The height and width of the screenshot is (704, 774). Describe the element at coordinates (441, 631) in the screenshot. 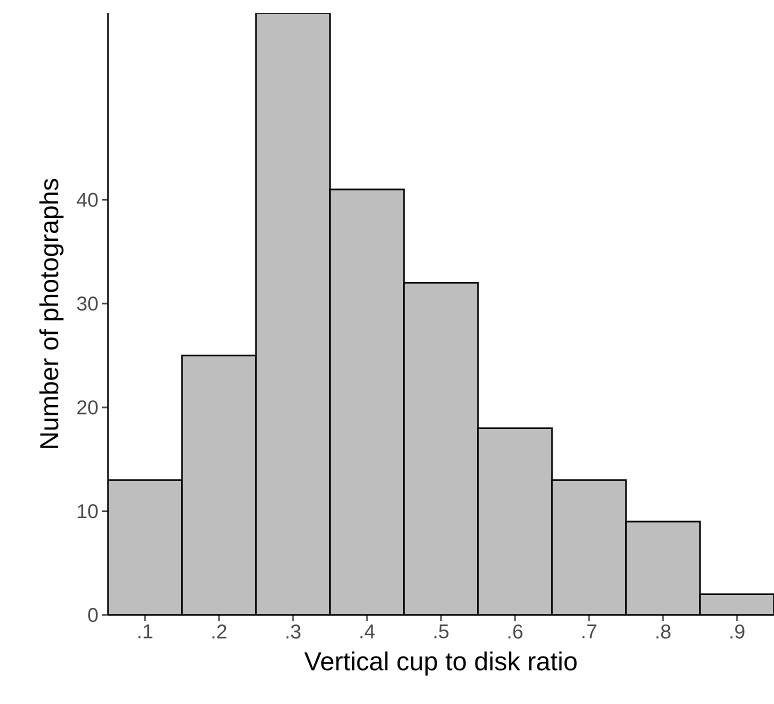

I see `x-tick-label: .5` at that location.